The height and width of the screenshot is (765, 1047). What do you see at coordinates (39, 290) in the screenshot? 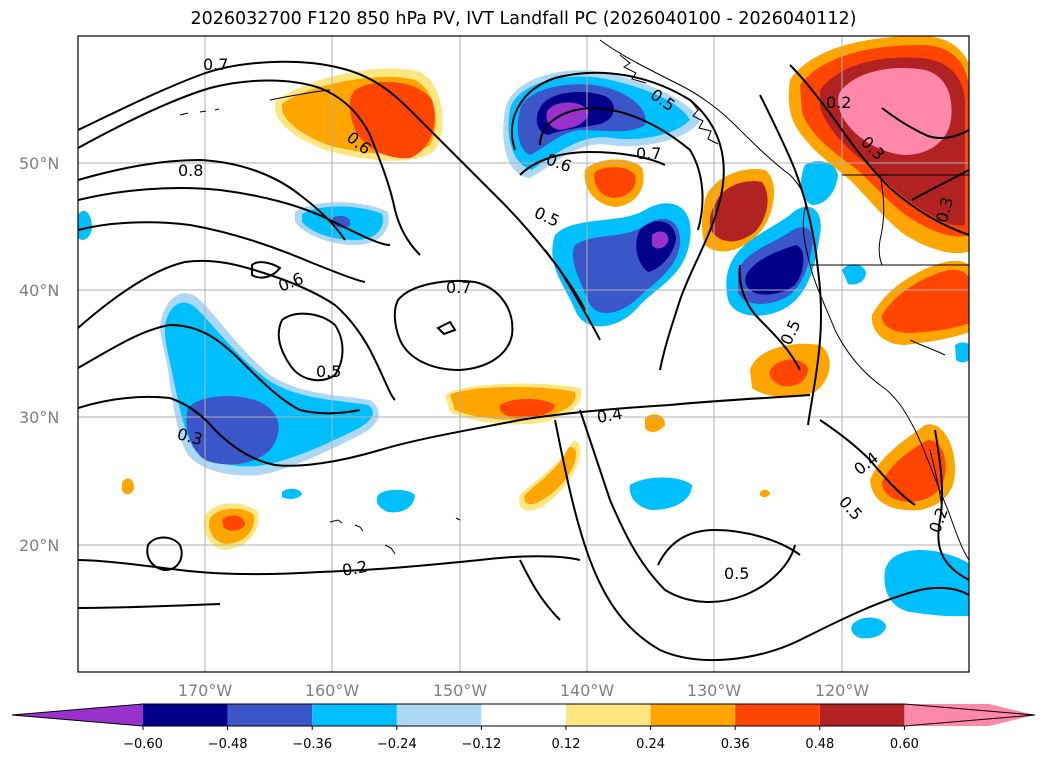
I see `lat-label: 40°N` at bounding box center [39, 290].